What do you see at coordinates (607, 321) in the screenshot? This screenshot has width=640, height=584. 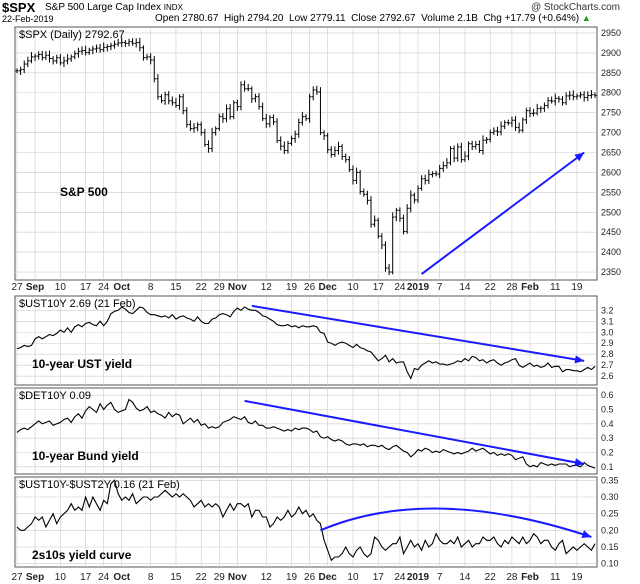 I see `y-tick-label: 3.1` at bounding box center [607, 321].